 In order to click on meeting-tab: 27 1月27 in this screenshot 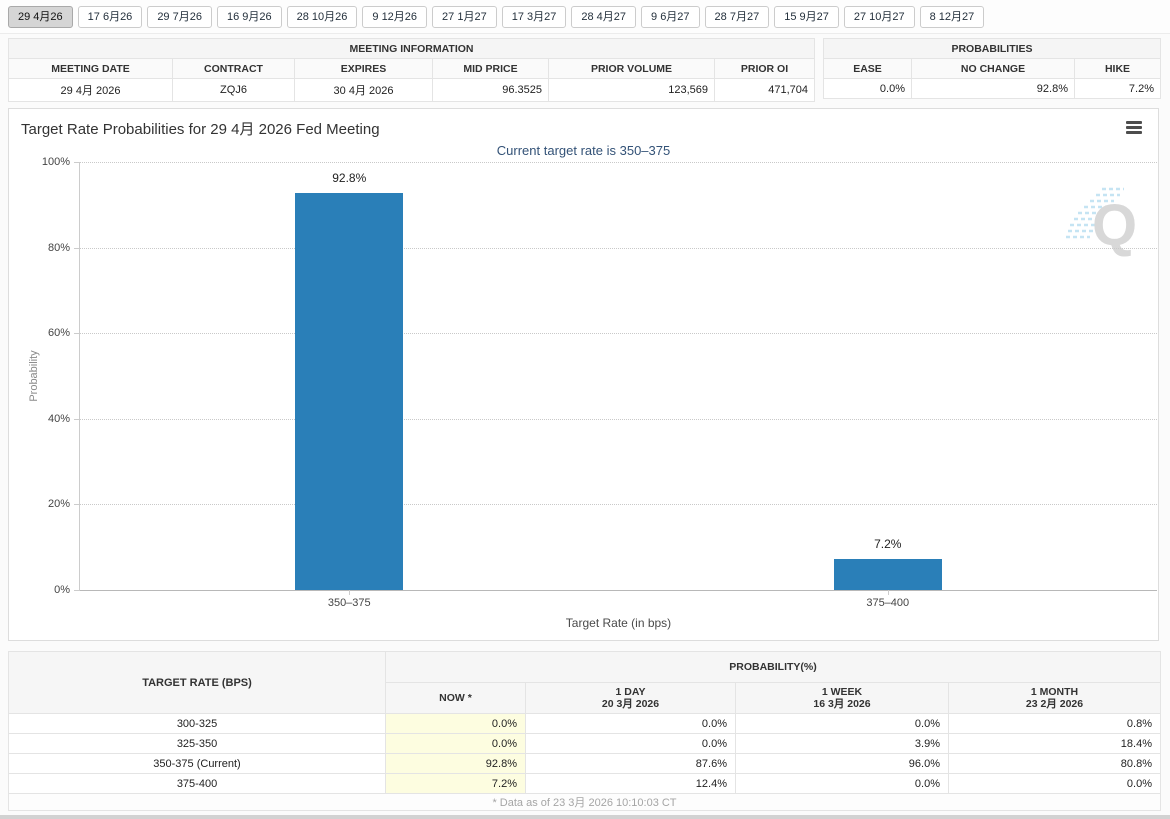, I will do `click(464, 17)`.